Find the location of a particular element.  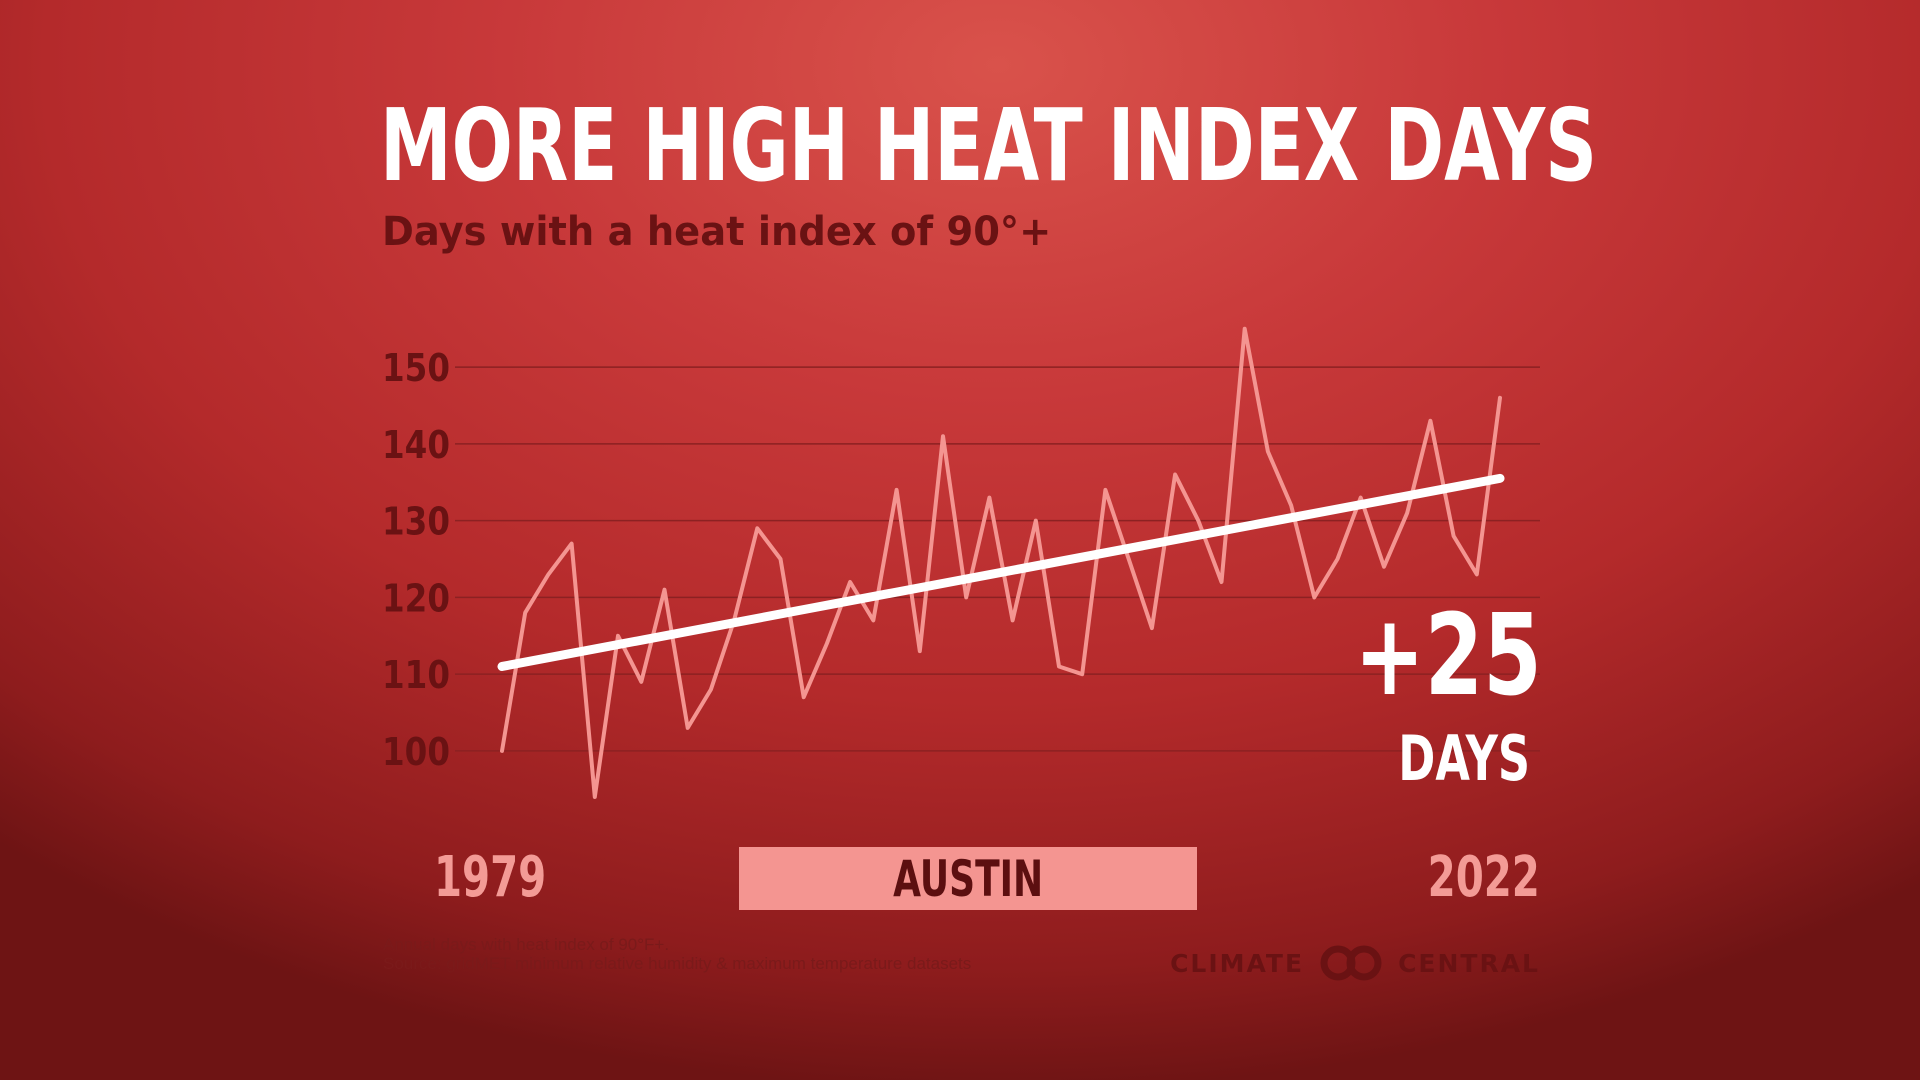

trend-line is located at coordinates (1001, 572).